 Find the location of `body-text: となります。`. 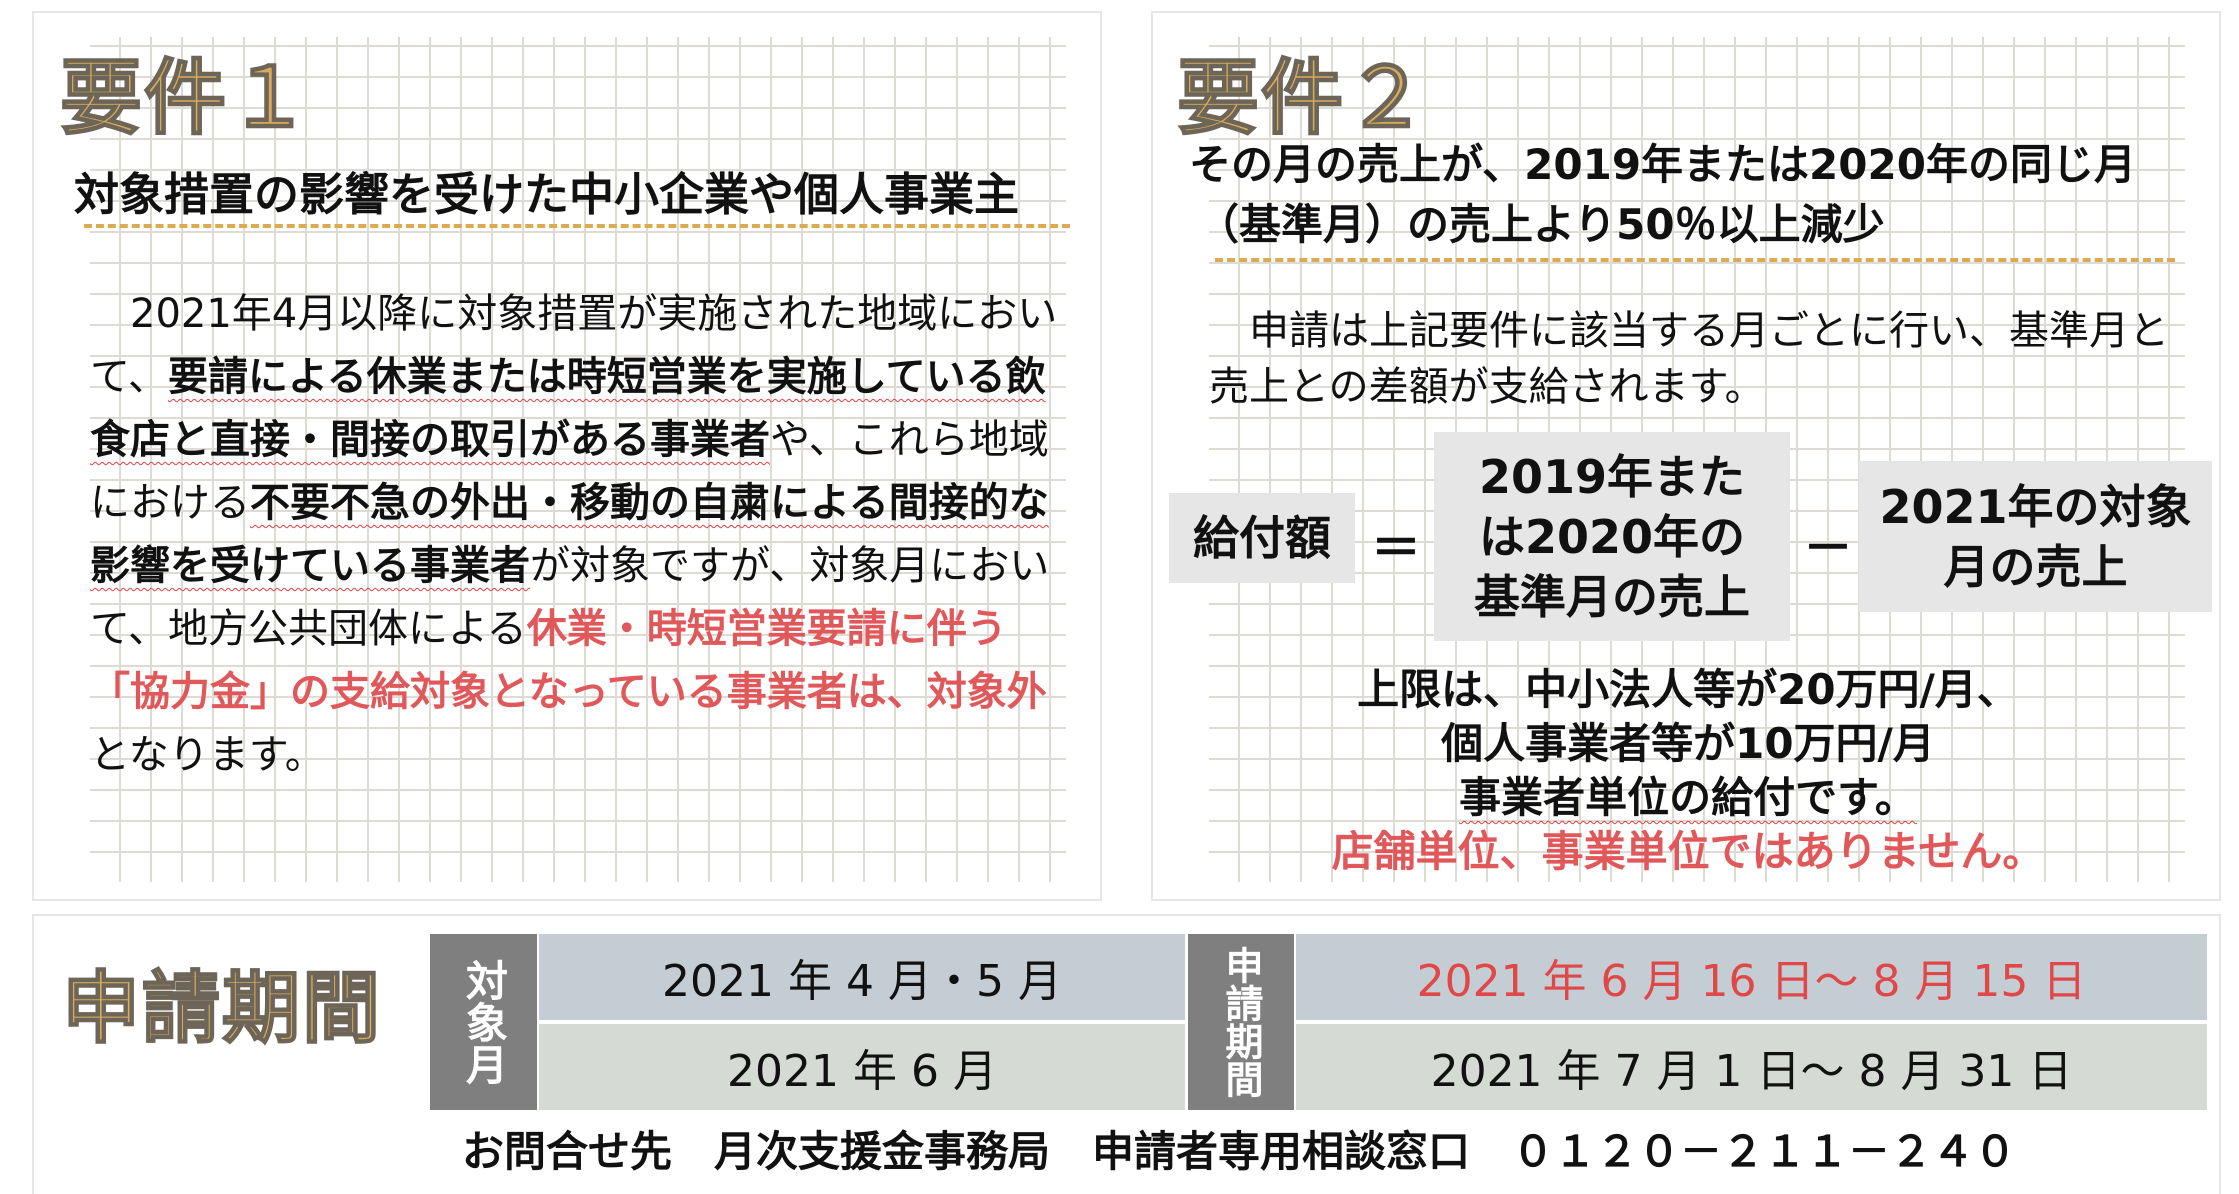

body-text: となります。 is located at coordinates (207, 755).